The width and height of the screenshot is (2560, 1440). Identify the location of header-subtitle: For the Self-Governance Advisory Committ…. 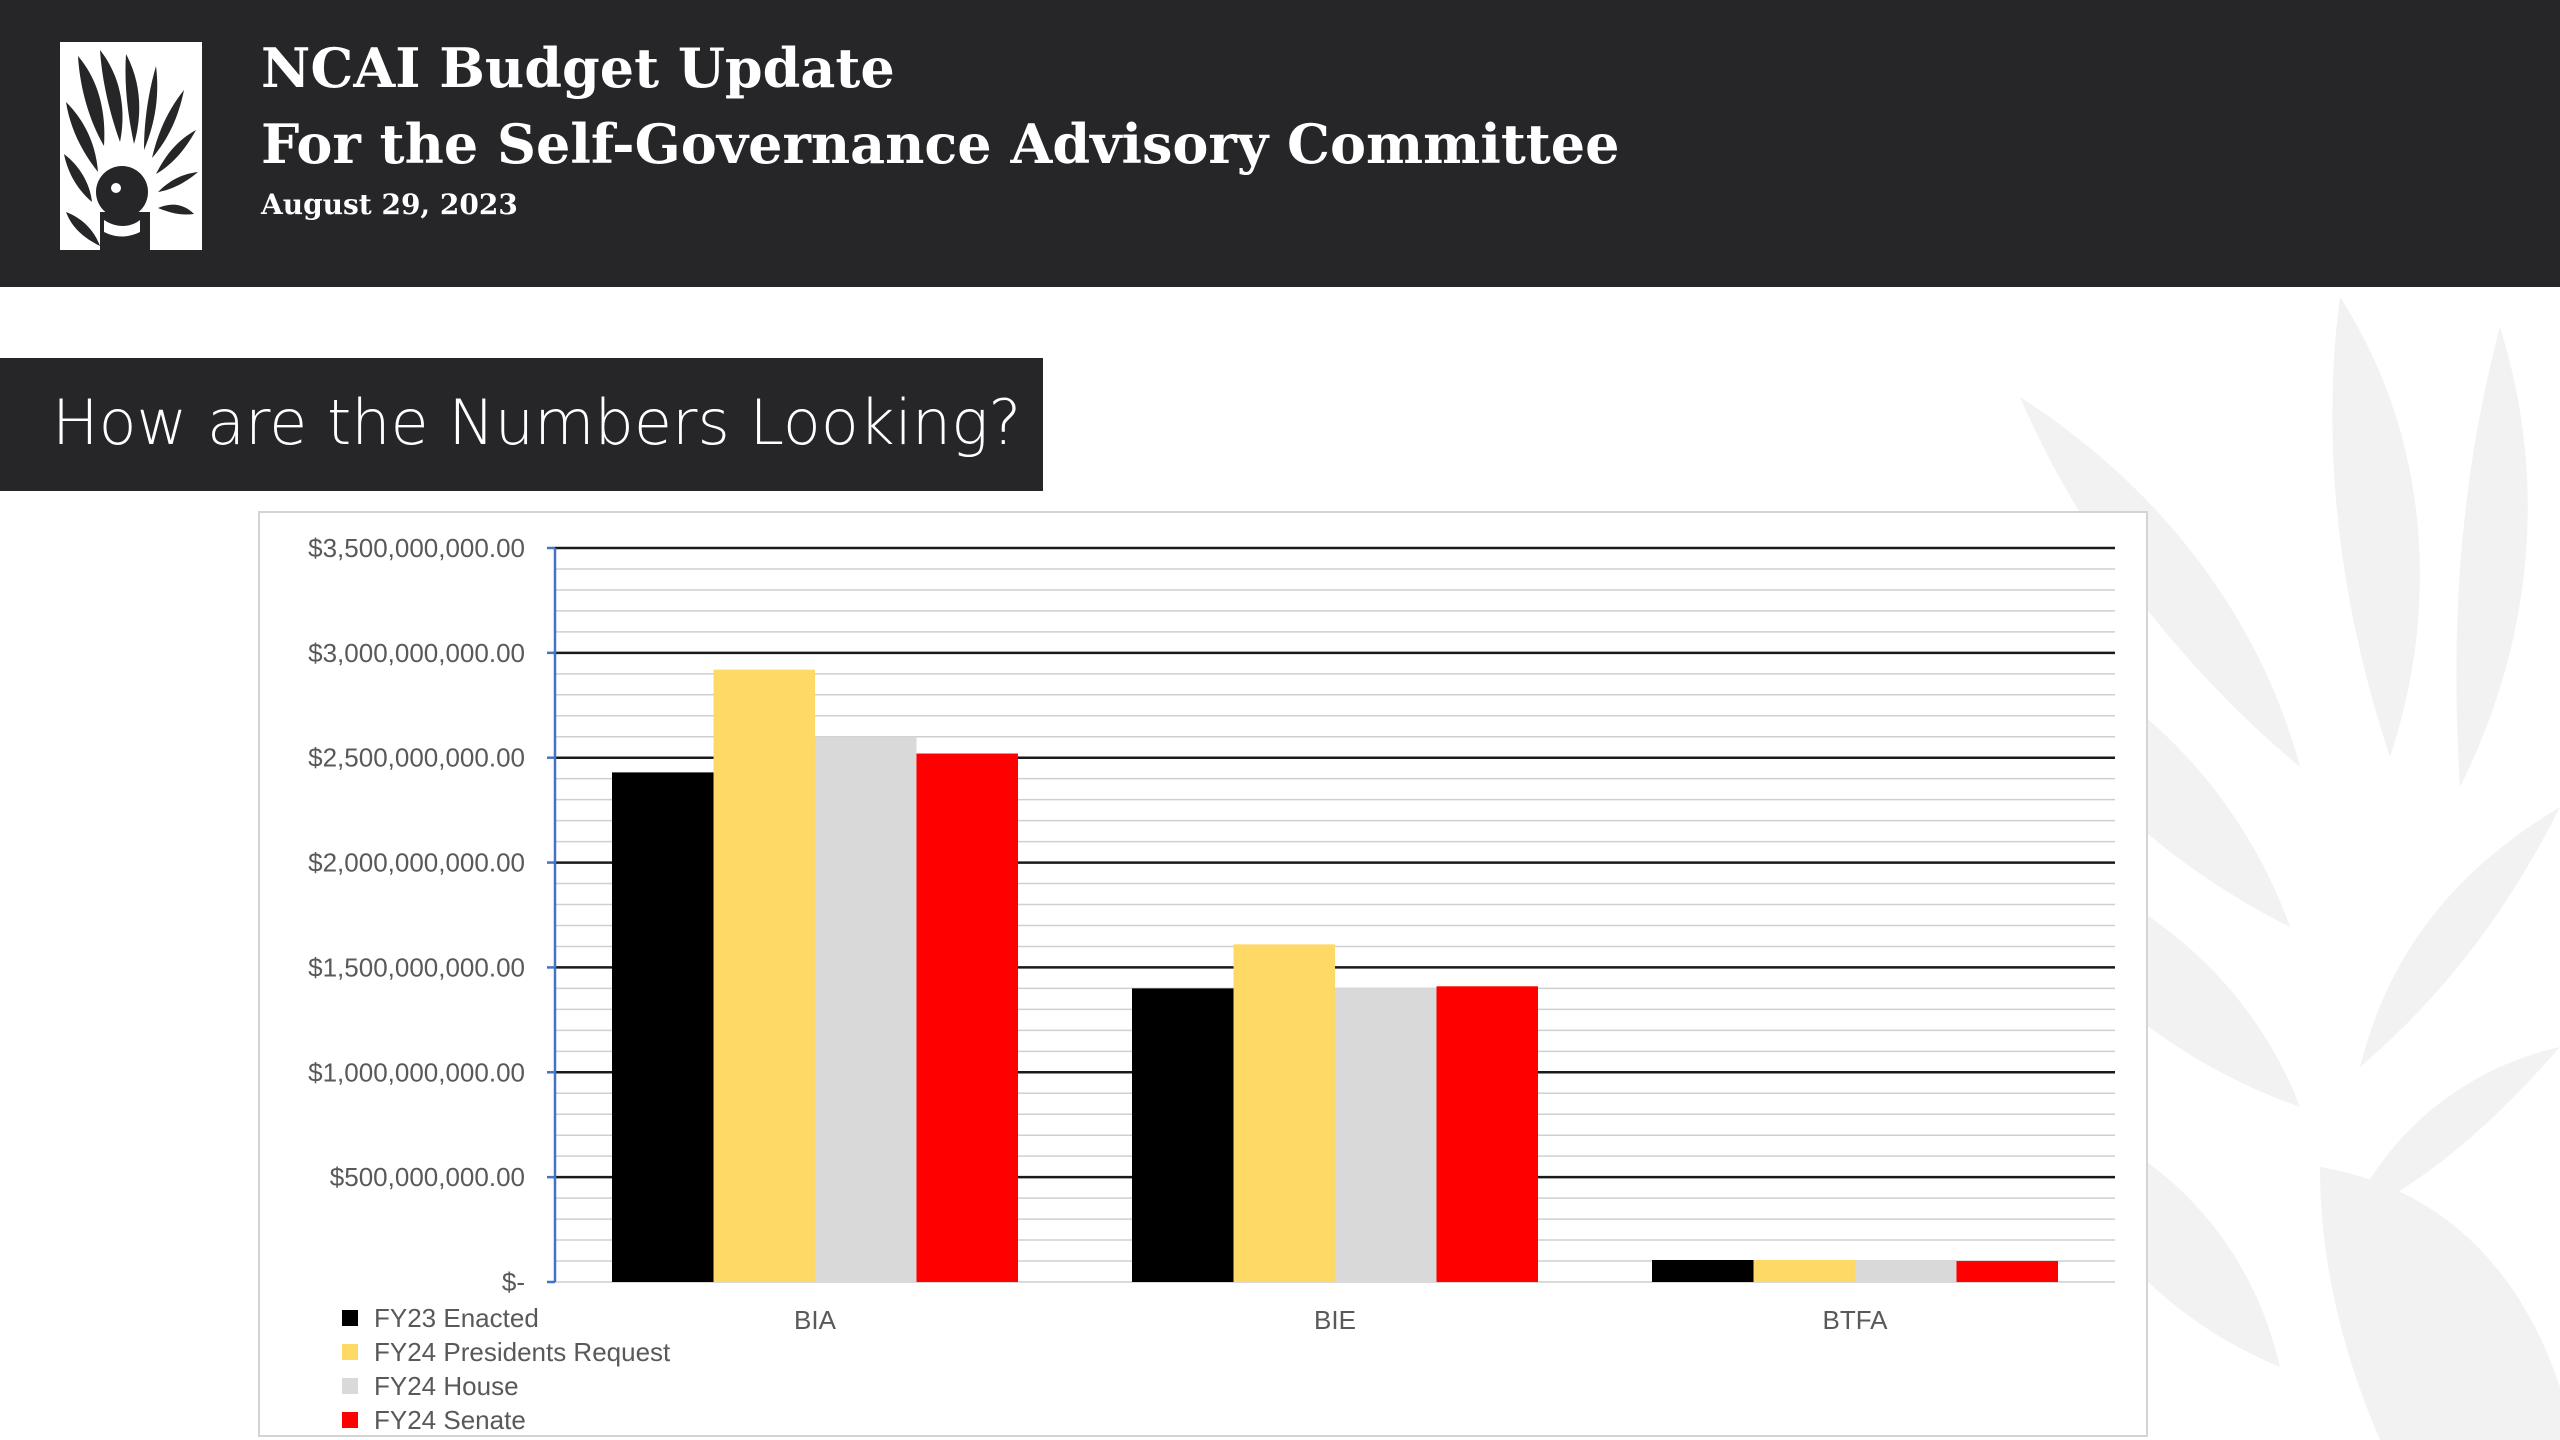
(940, 144).